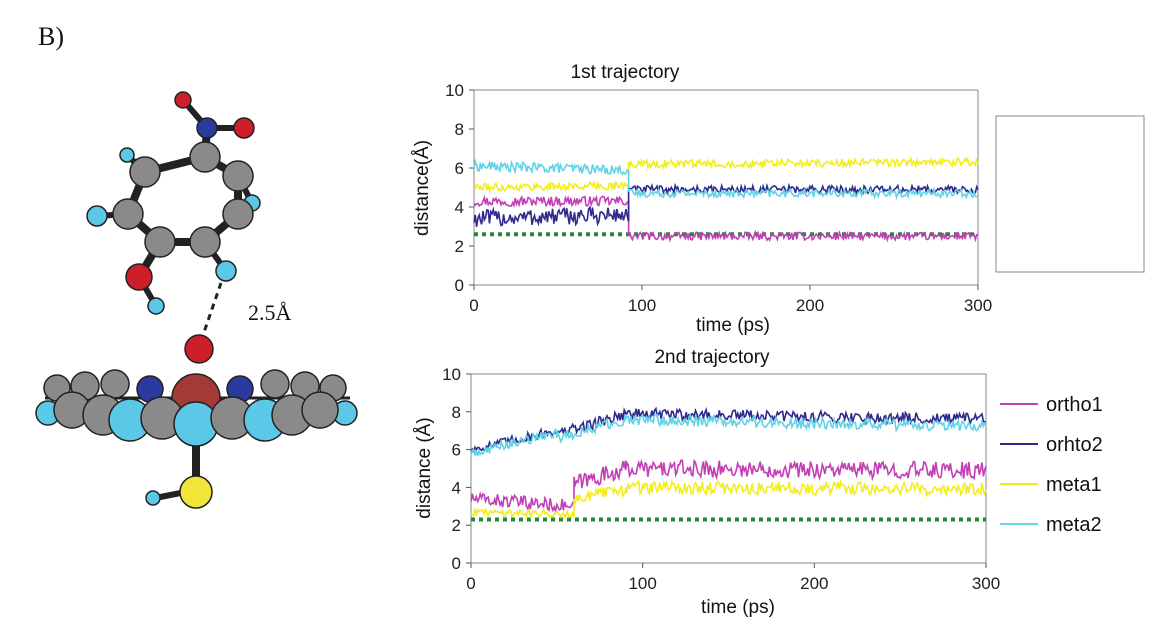 The image size is (1169, 626). Describe the element at coordinates (270, 312) in the screenshot. I see `distance-annotation: 2.5Å` at that location.